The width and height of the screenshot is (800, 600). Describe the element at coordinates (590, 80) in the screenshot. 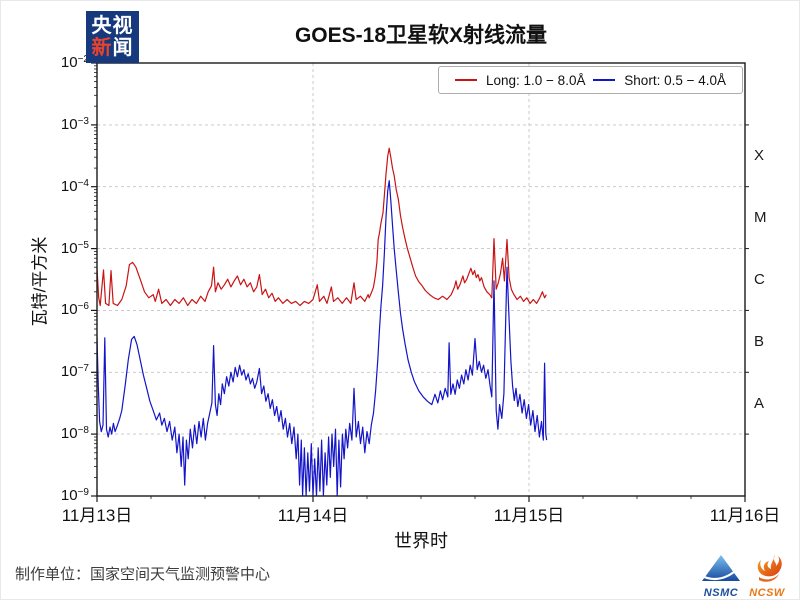

I see `legend: Long: 1.0 − 8.0Å Short: 0.5 − 4.0Å` at that location.